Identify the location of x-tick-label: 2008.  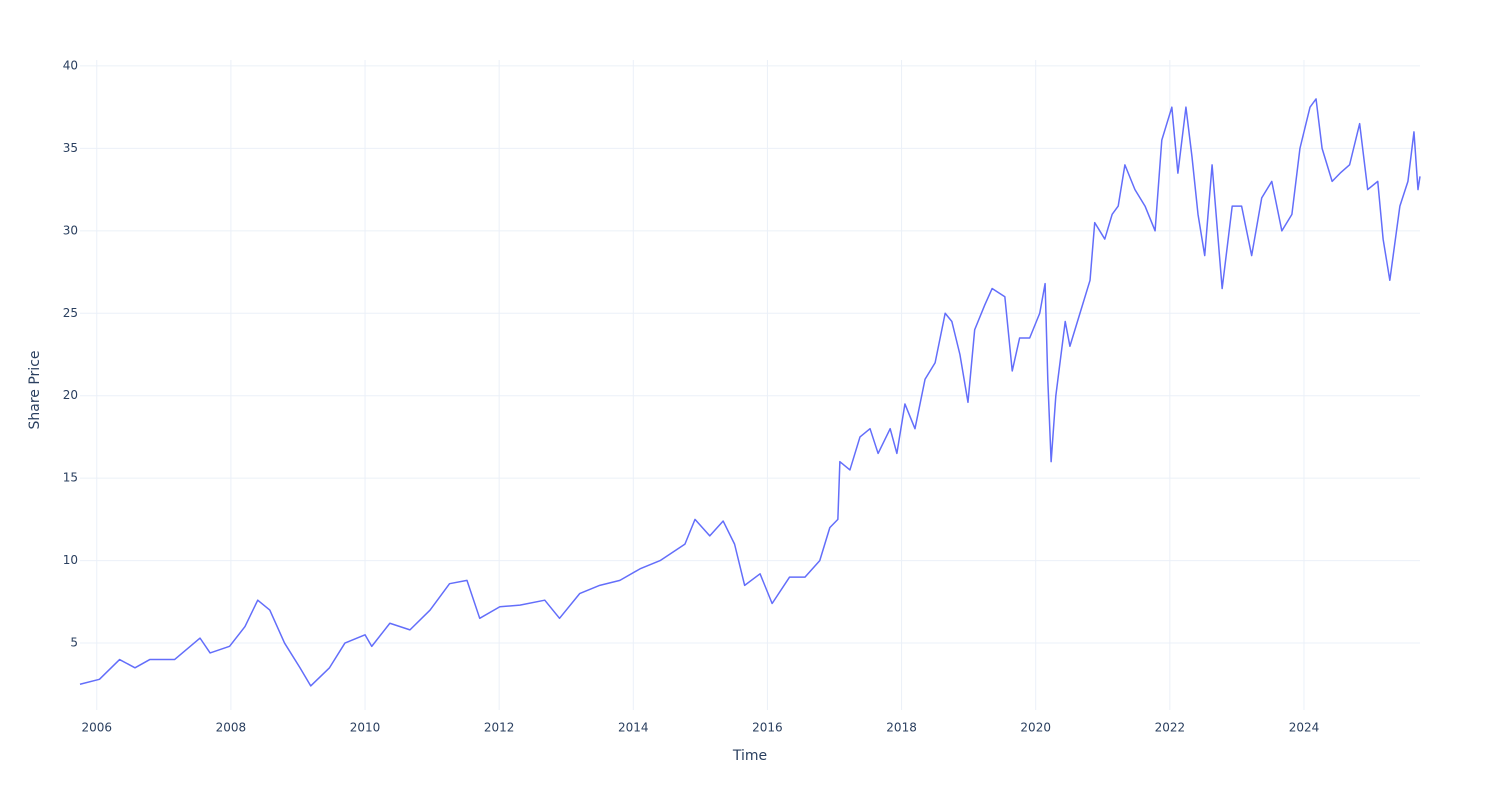
(231, 728).